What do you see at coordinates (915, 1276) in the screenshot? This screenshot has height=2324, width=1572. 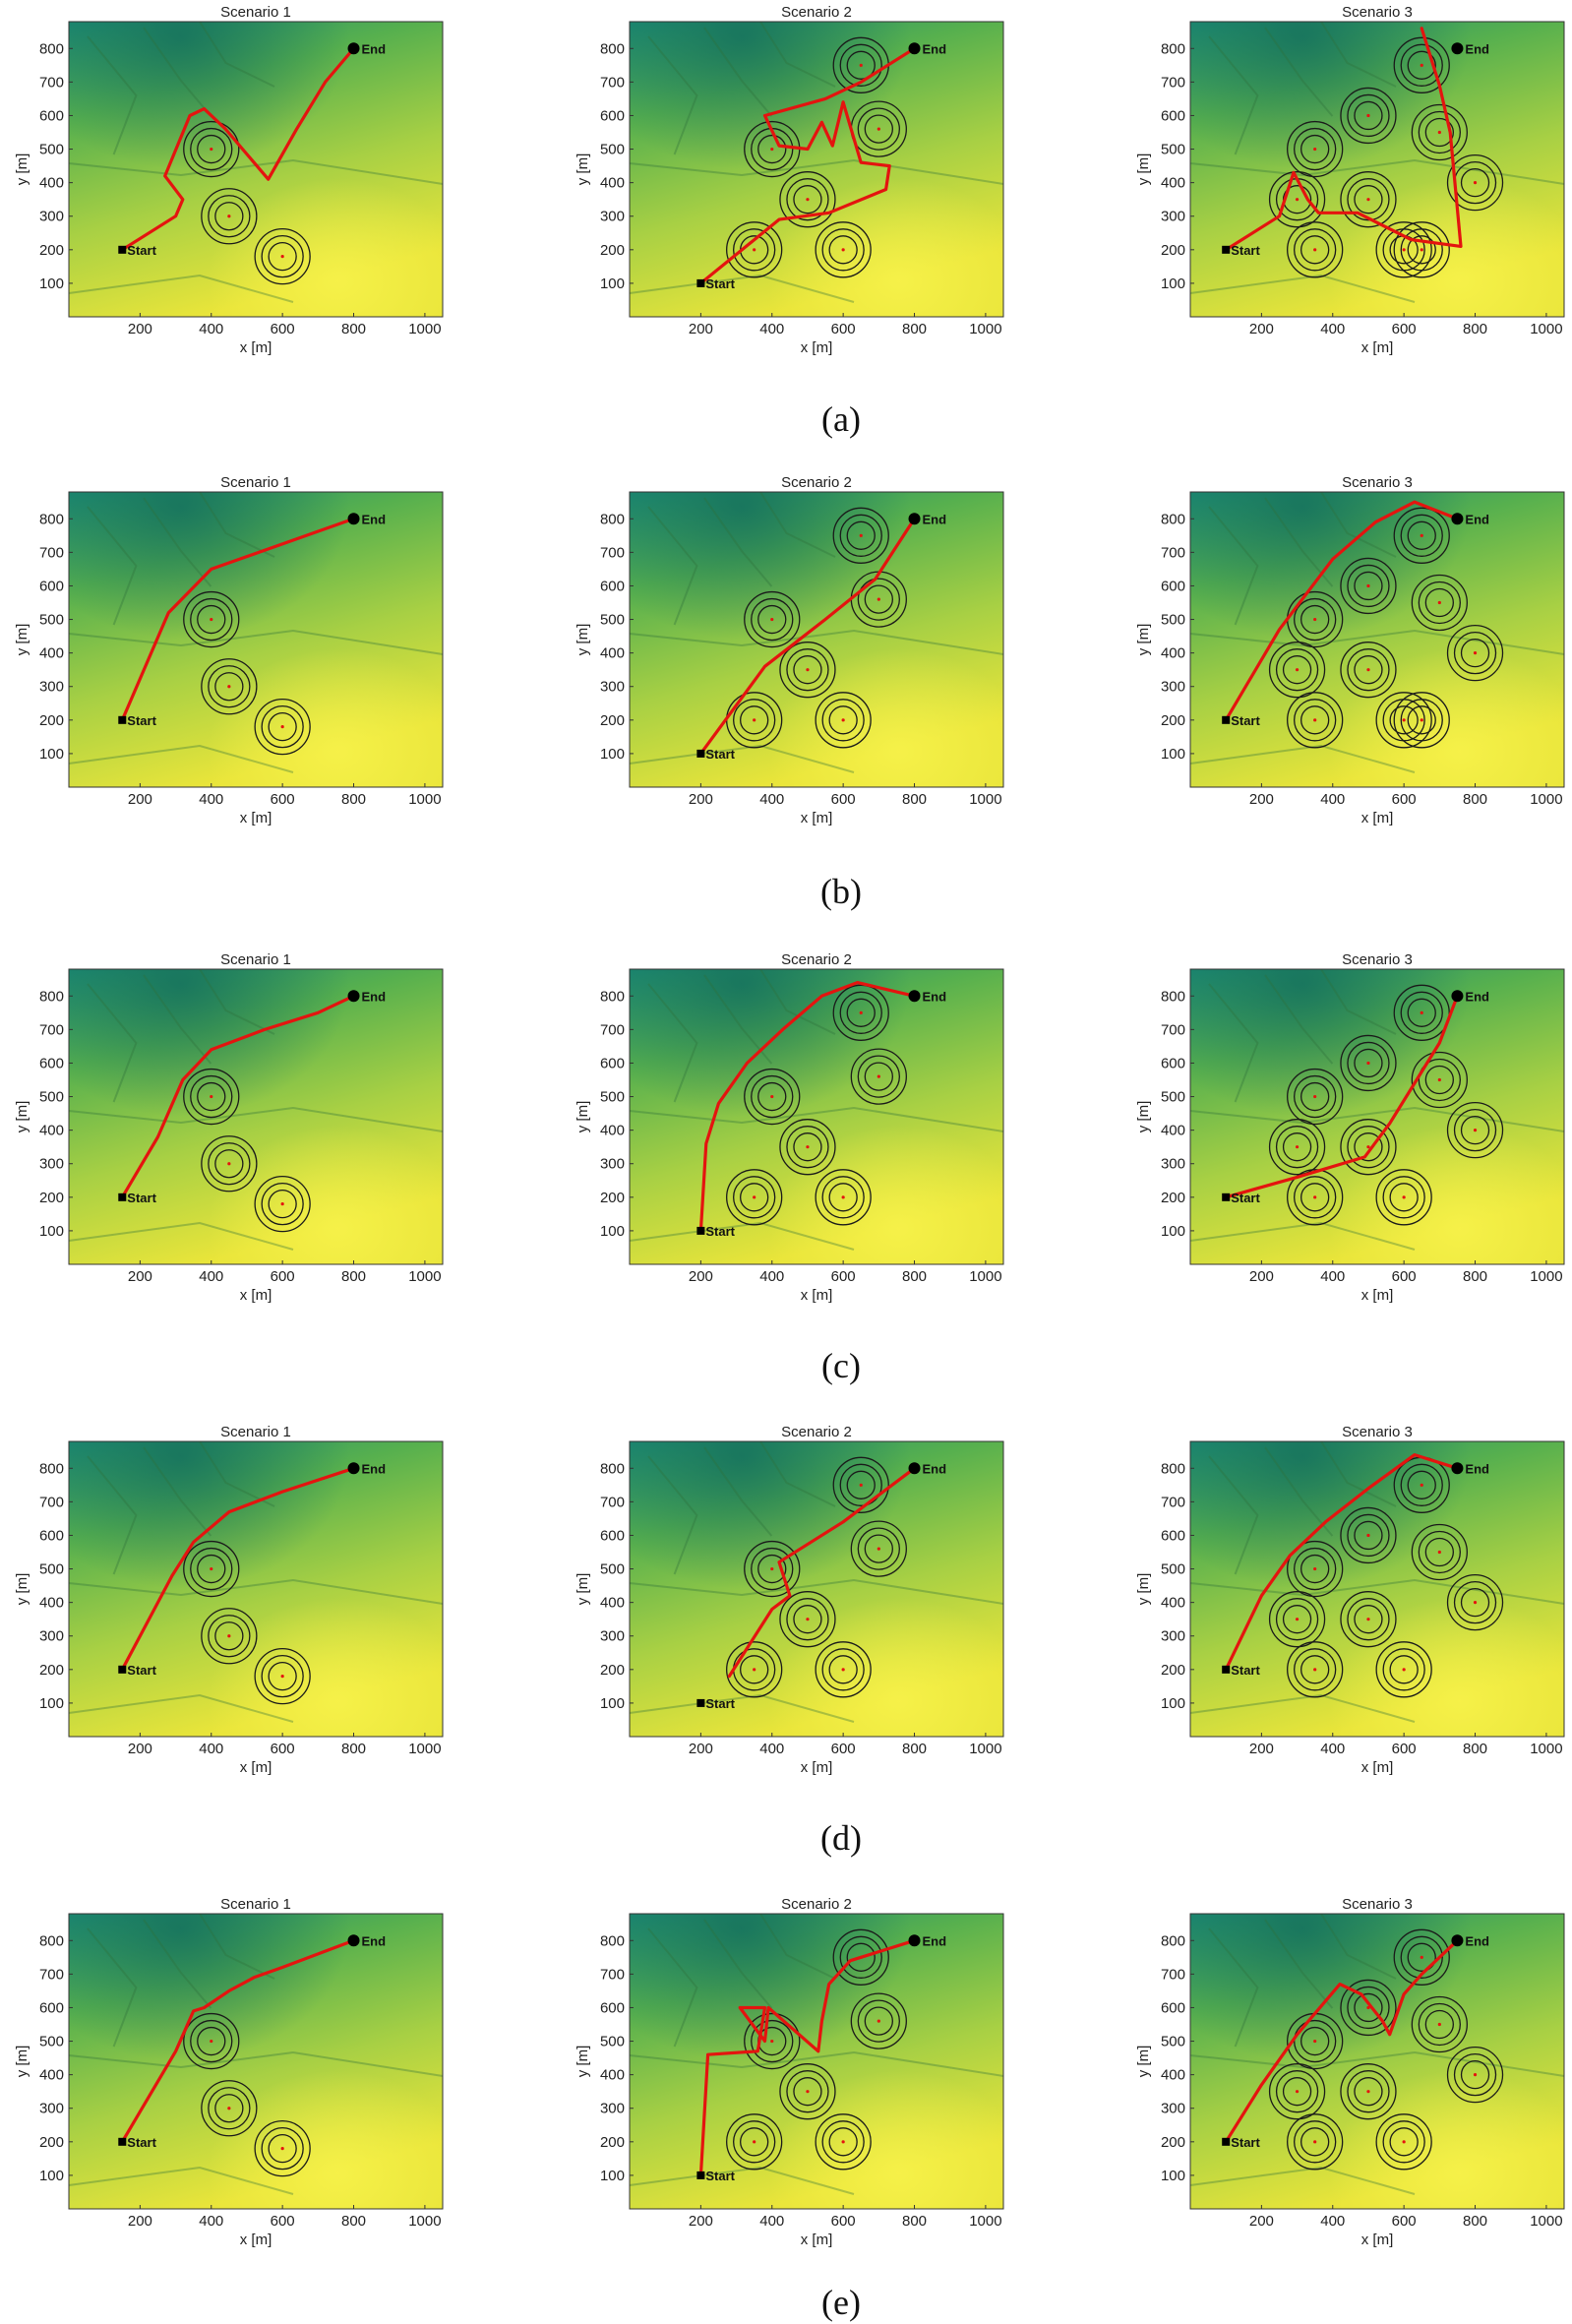 I see `x-tick-label: 800` at bounding box center [915, 1276].